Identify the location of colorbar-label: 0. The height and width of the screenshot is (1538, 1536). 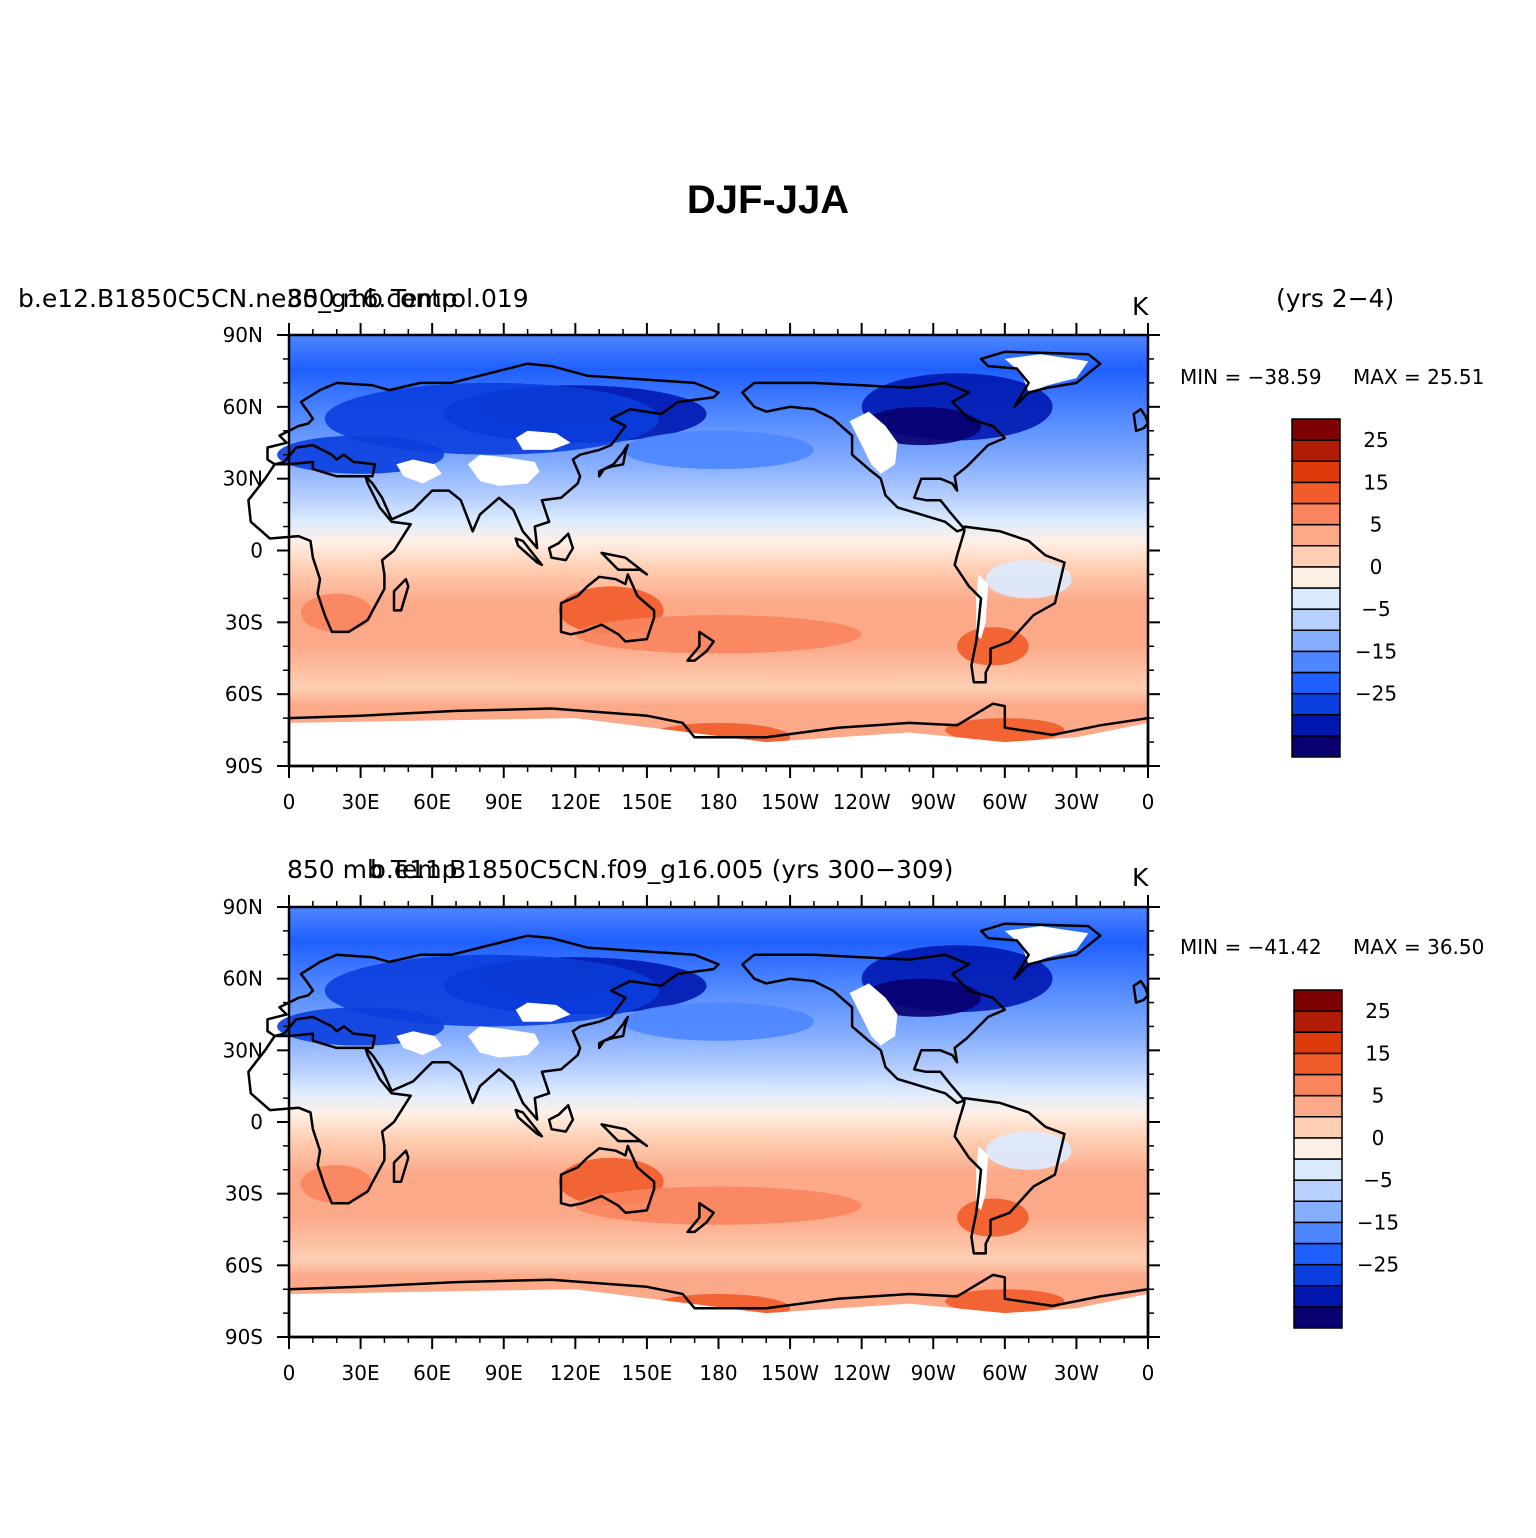
(1376, 567).